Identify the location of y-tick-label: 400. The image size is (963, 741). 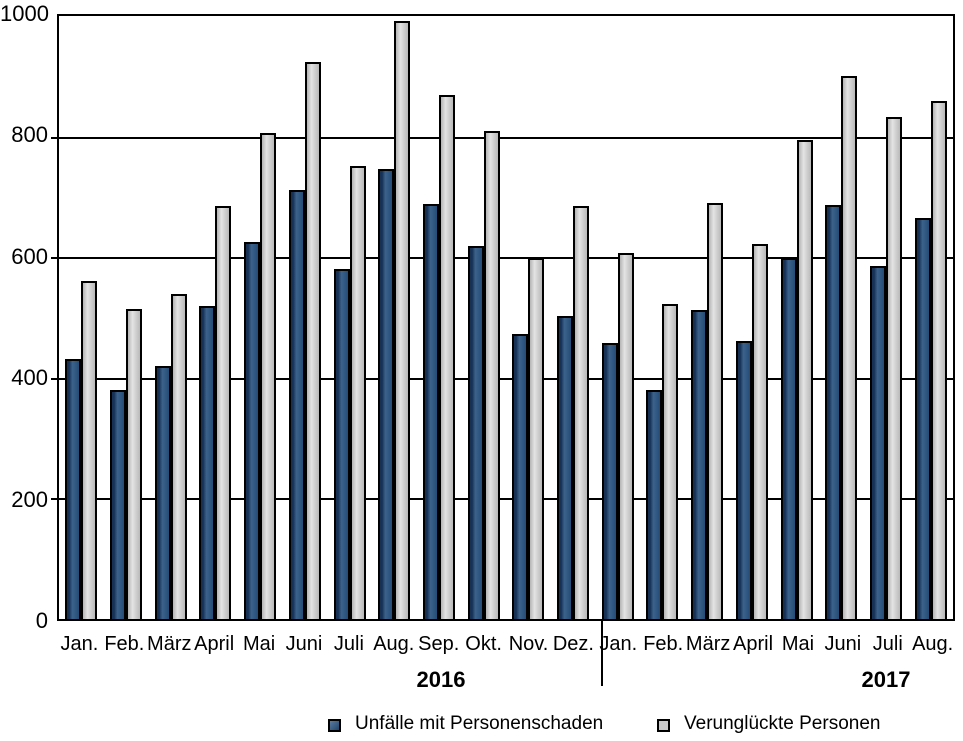
(29, 378).